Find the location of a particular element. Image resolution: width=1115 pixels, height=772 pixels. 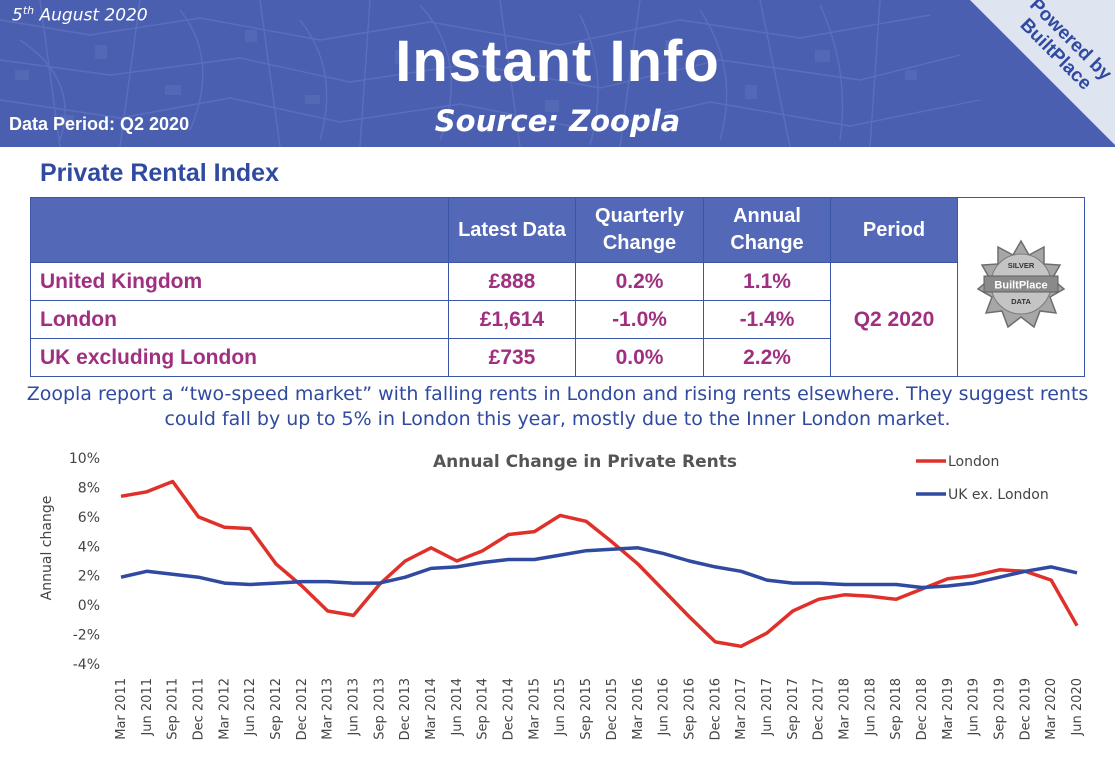

x-tick-label: Jun 2015 is located at coordinates (560, 707).